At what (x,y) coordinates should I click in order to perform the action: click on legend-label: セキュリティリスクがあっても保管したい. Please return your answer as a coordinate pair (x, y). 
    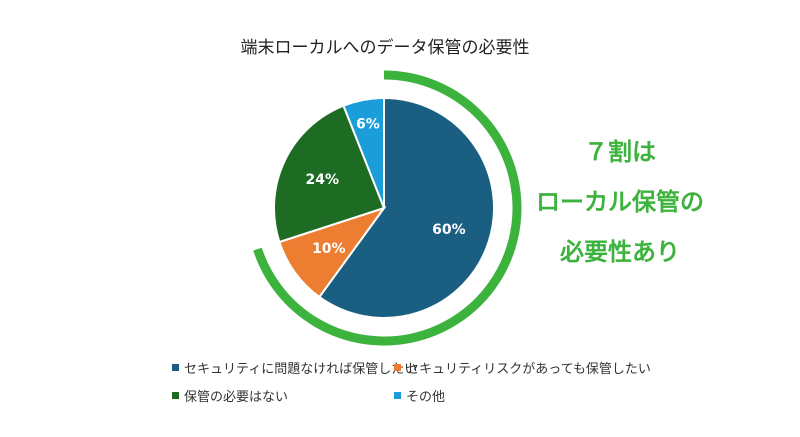
    Looking at the image, I should click on (528, 369).